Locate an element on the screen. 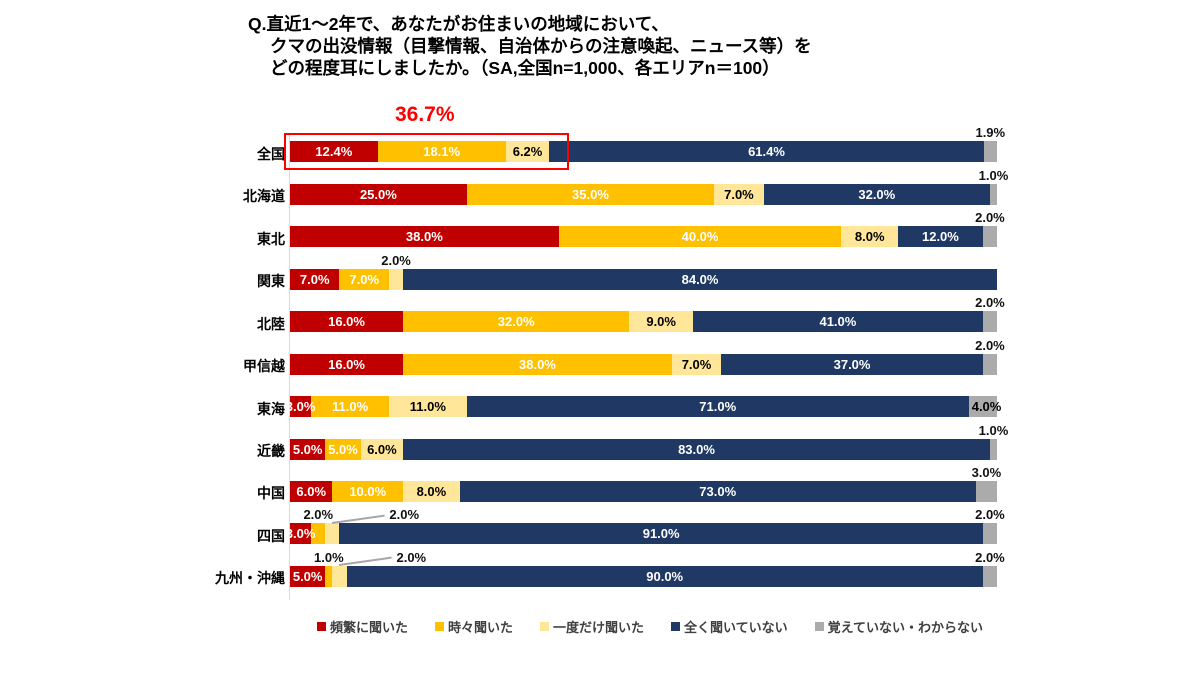  bar-segment: 41.0% is located at coordinates (837, 322).